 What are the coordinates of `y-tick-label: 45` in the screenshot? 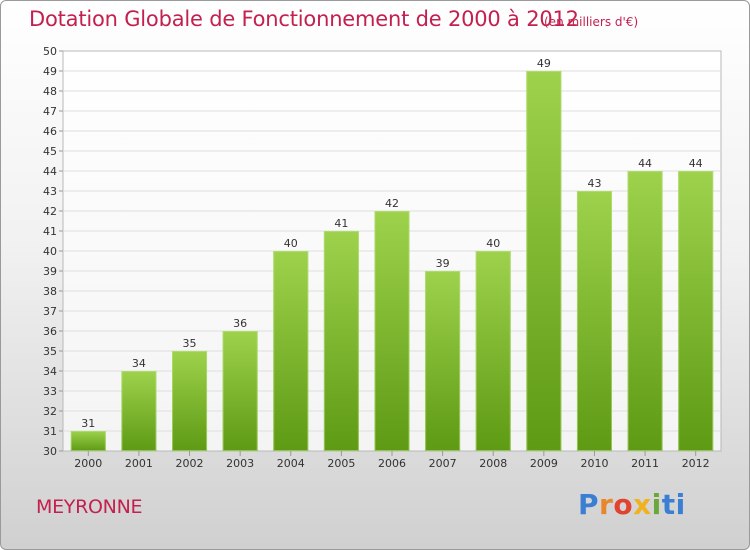 It's located at (50, 151).